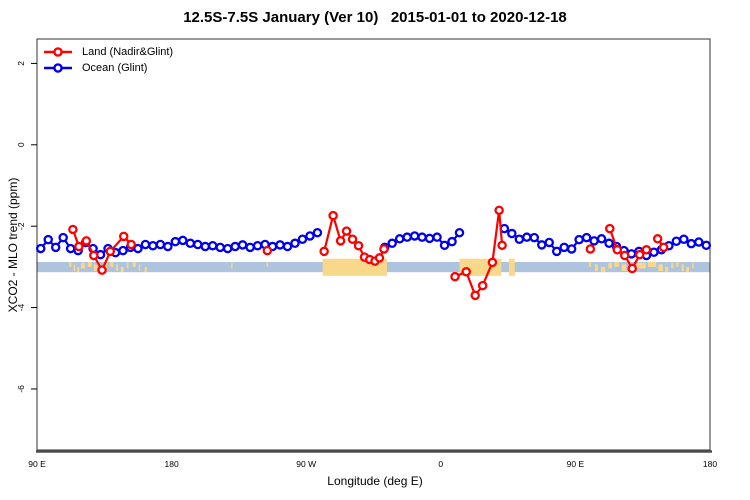 Image resolution: width=750 pixels, height=500 pixels. Describe the element at coordinates (440, 464) in the screenshot. I see `x-tick-label: 0` at that location.